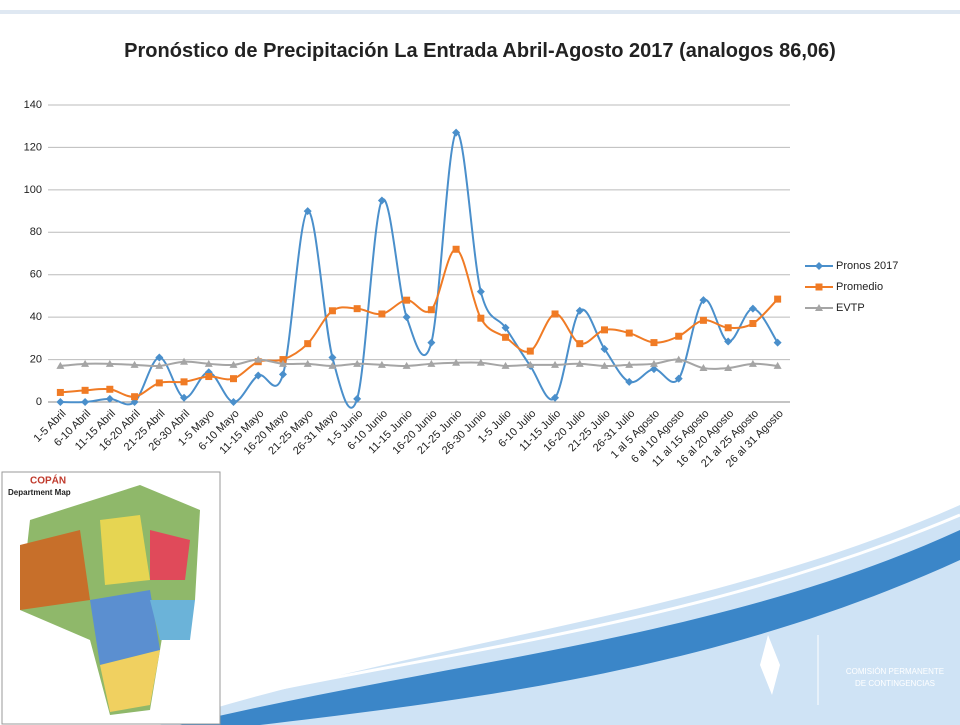 The height and width of the screenshot is (725, 960). Describe the element at coordinates (33, 105) in the screenshot. I see `y-tick-label: 140` at that location.